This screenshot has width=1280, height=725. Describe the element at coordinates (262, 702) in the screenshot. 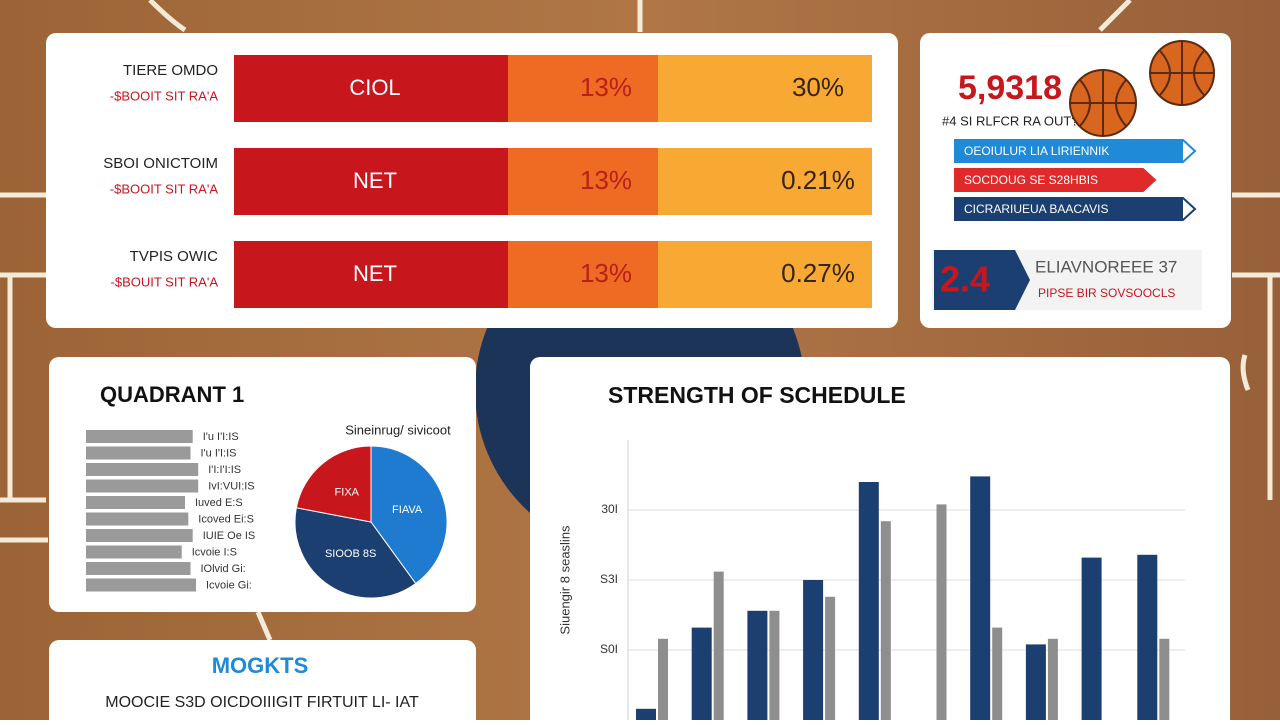

I see `panel-text: MOOCIE S3D OICDOIIIGIT FIRTUIT LI- IAT` at that location.